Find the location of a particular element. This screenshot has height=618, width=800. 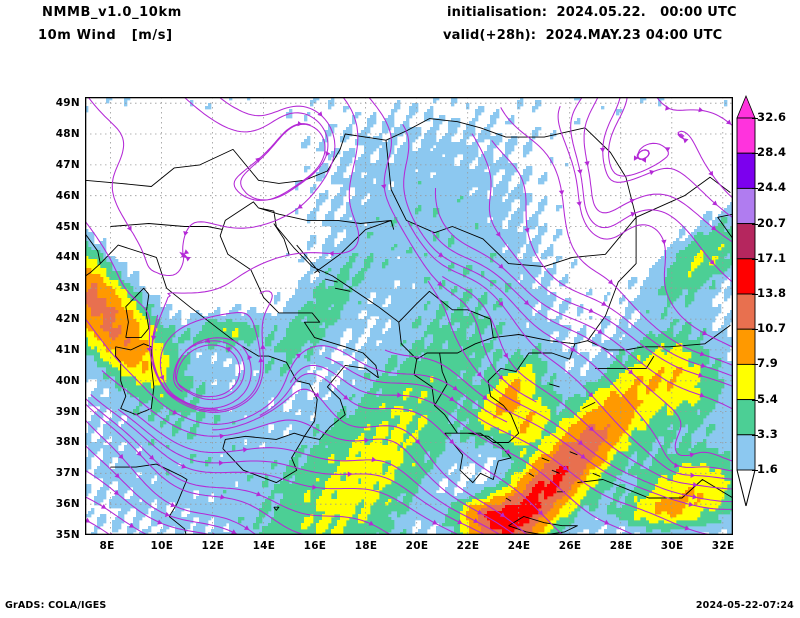

y-tick-35N: 35N is located at coordinates (67, 535).